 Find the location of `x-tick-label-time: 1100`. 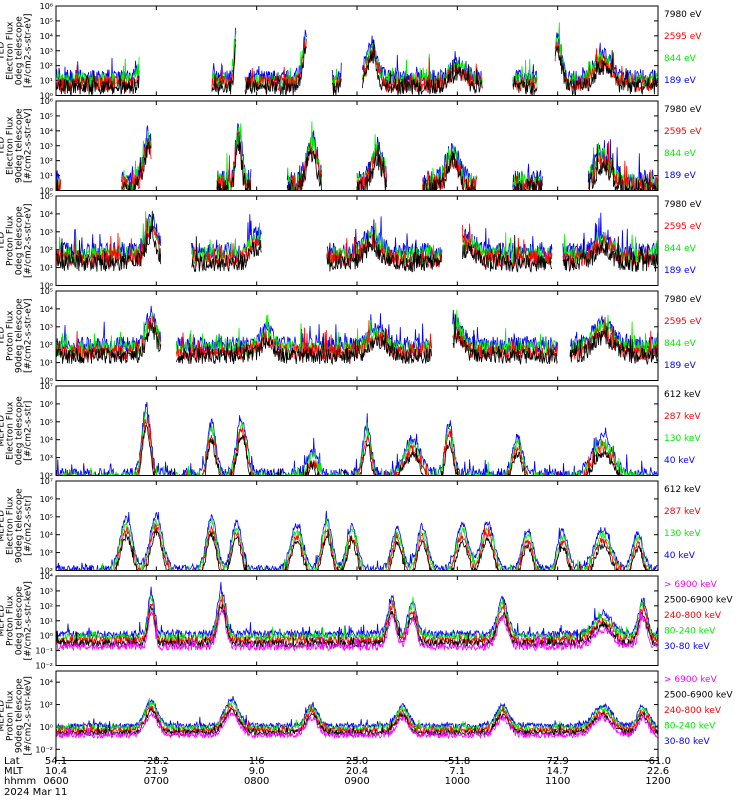

x-tick-label-time: 1100 is located at coordinates (557, 781).